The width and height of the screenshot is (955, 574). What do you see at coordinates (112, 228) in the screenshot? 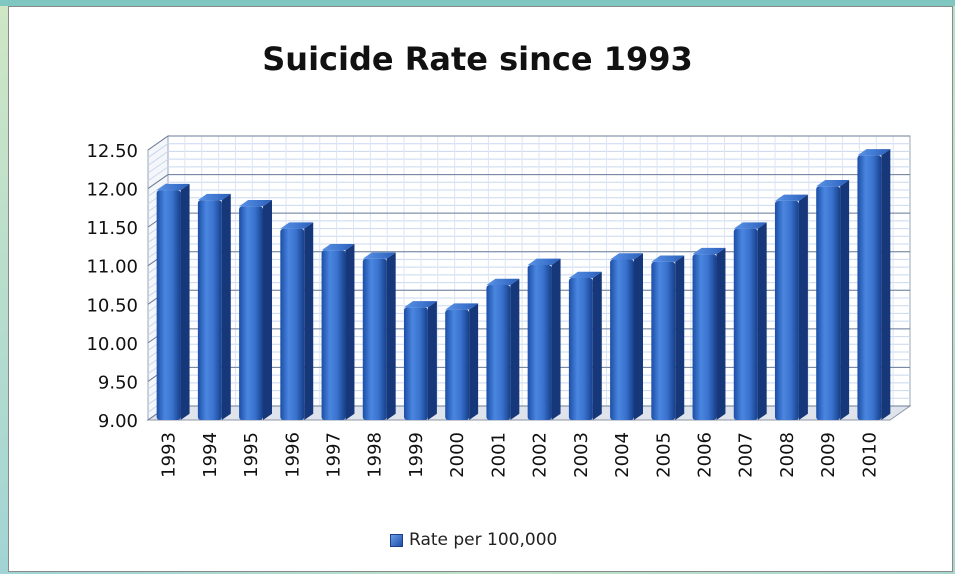
I see `y-tick-label: 11.50` at bounding box center [112, 228].